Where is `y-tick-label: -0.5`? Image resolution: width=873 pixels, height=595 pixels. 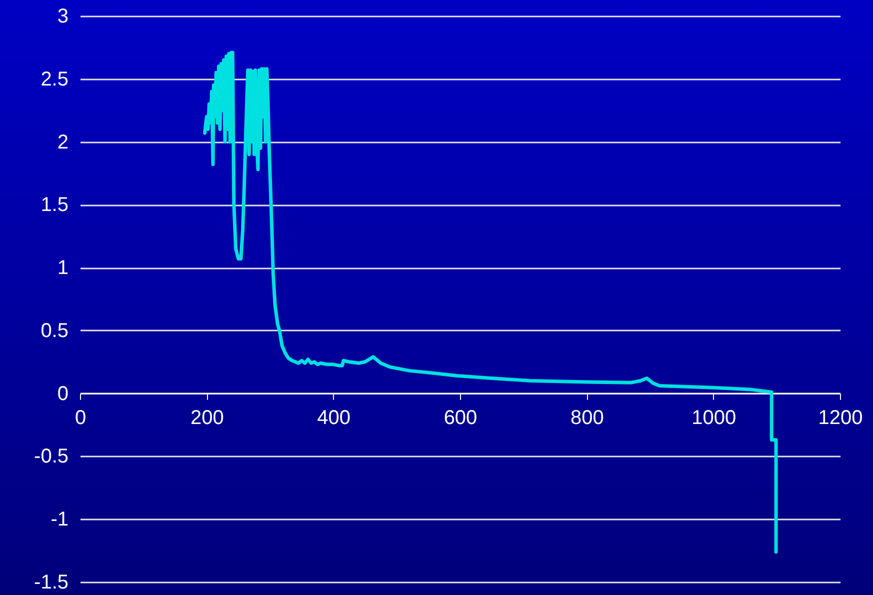 y-tick-label: -0.5 is located at coordinates (51, 457).